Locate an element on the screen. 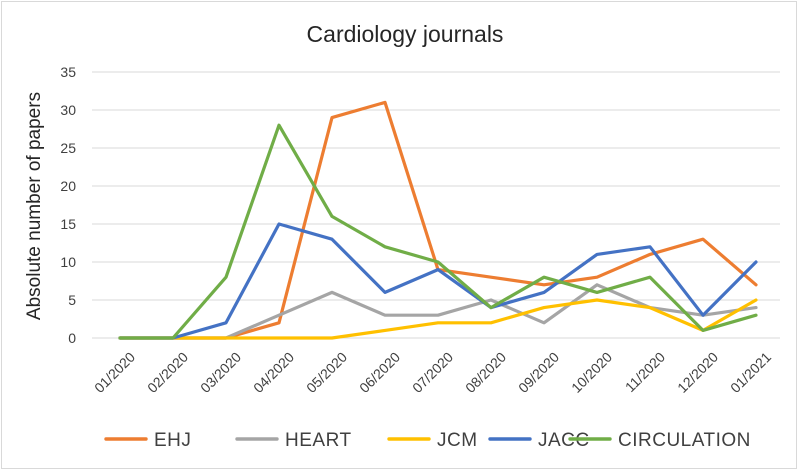  y-axis-ticks: 0 5 10 15 20 25 30 35 is located at coordinates (68, 205).